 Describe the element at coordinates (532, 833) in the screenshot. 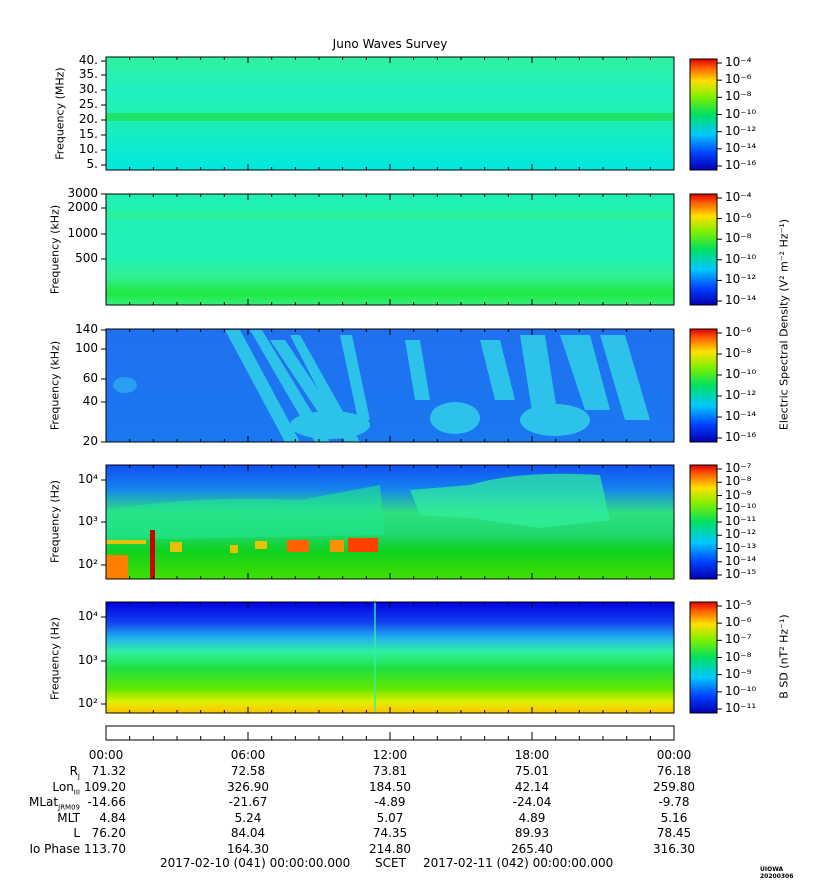

I see `ephemeris-value: 89.93` at that location.